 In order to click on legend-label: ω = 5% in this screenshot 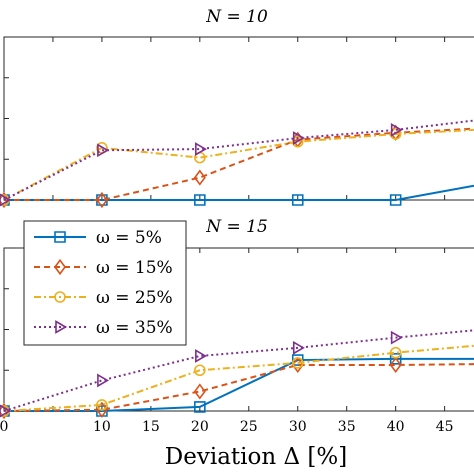, I will do `click(129, 238)`.